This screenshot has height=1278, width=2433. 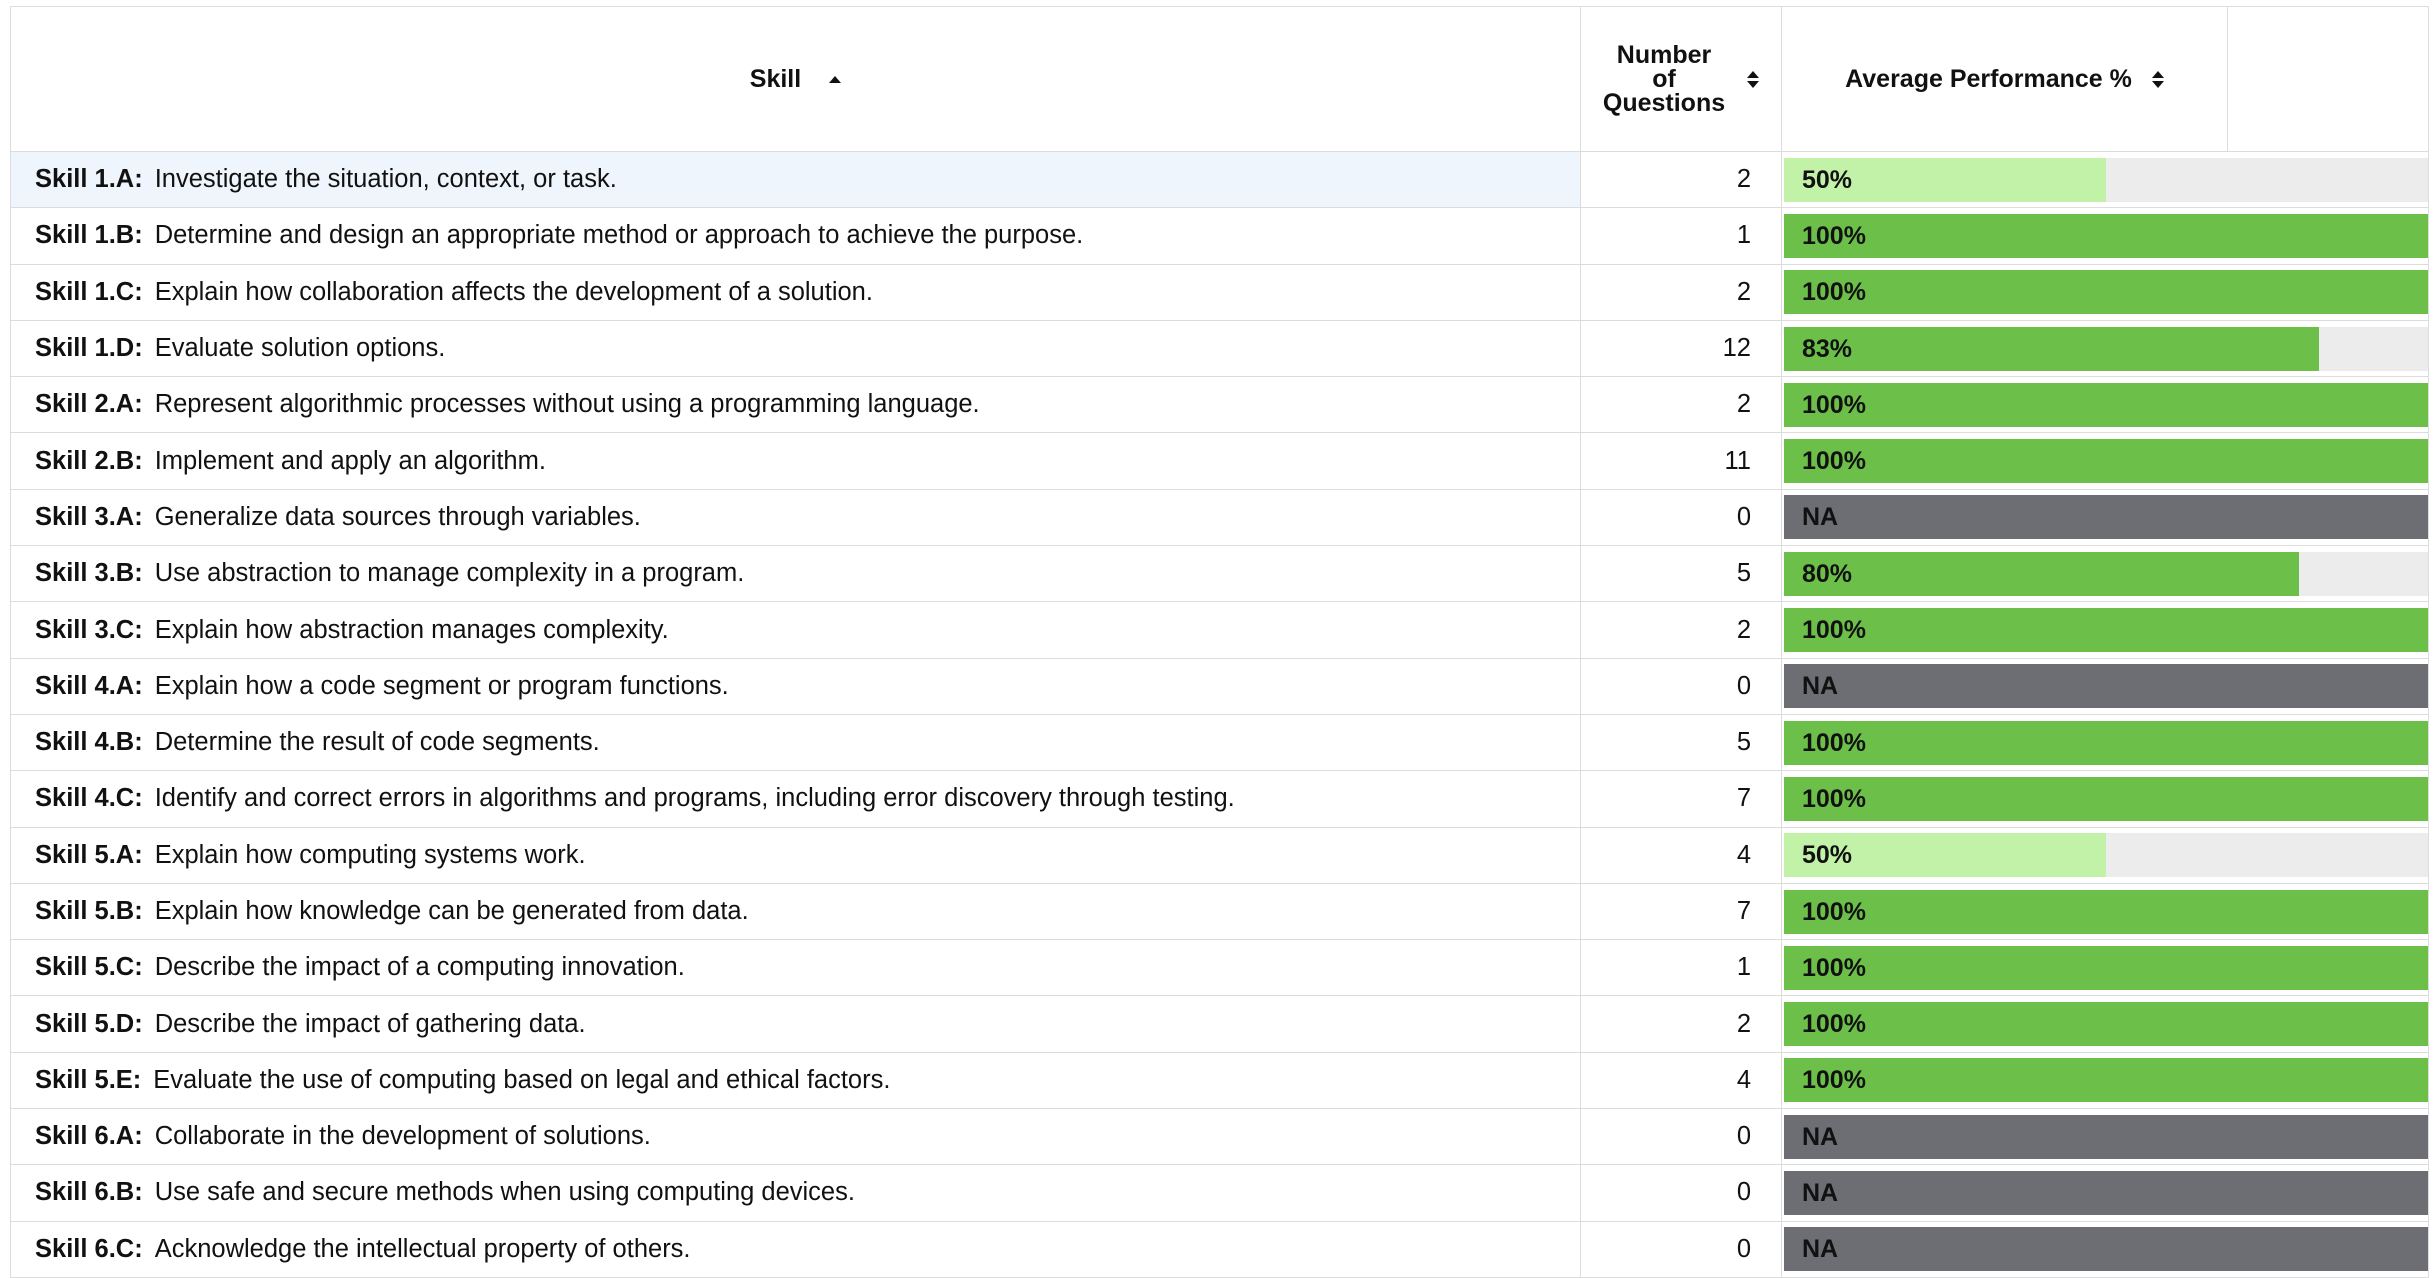 I want to click on empty-column-header, so click(x=2328, y=79).